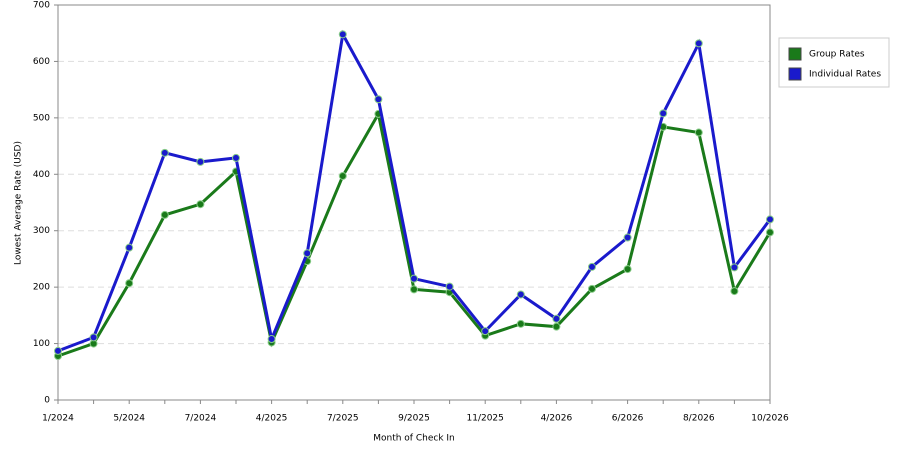 The width and height of the screenshot is (900, 450). What do you see at coordinates (201, 419) in the screenshot?
I see `x-tick-label: 7/2024` at bounding box center [201, 419].